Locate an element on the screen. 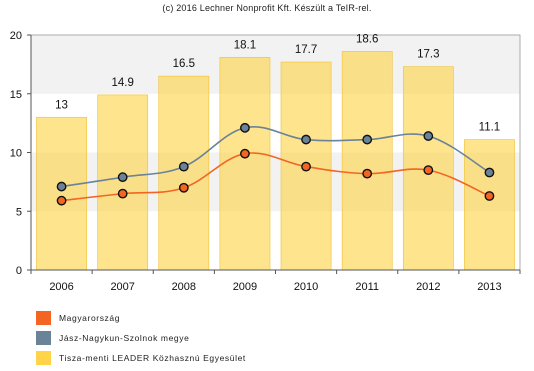 This screenshot has height=371, width=534. legend-swatch-leader is located at coordinates (43, 358).